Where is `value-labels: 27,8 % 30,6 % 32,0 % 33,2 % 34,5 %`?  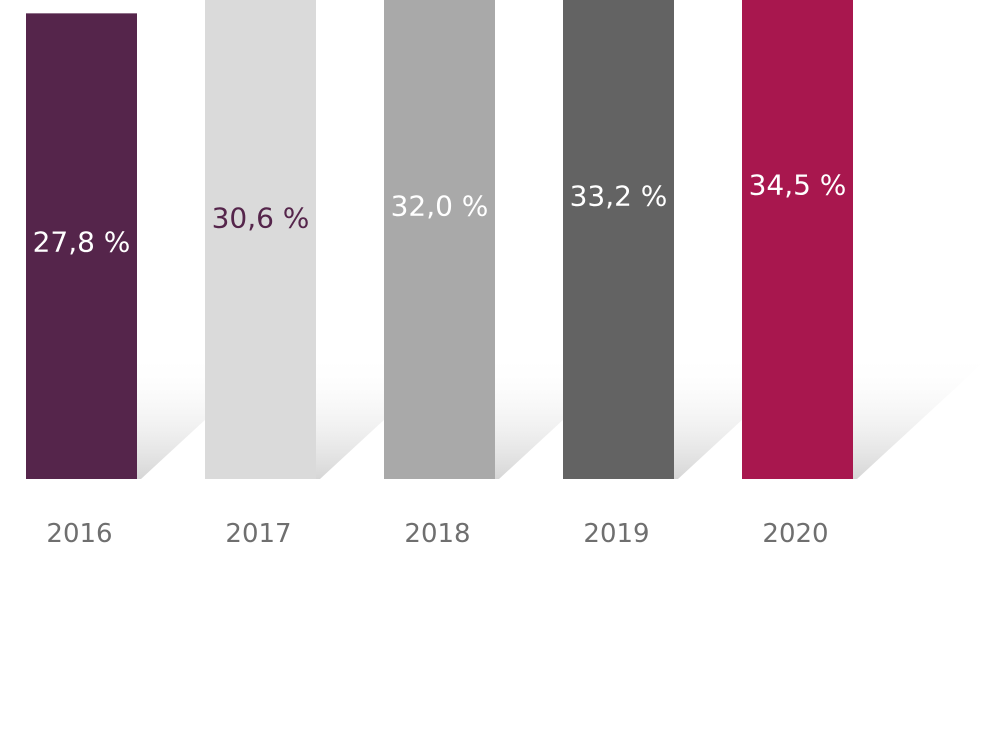 value-labels: 27,8 % 30,6 % 32,0 % 33,2 % 34,5 % is located at coordinates (440, 213).